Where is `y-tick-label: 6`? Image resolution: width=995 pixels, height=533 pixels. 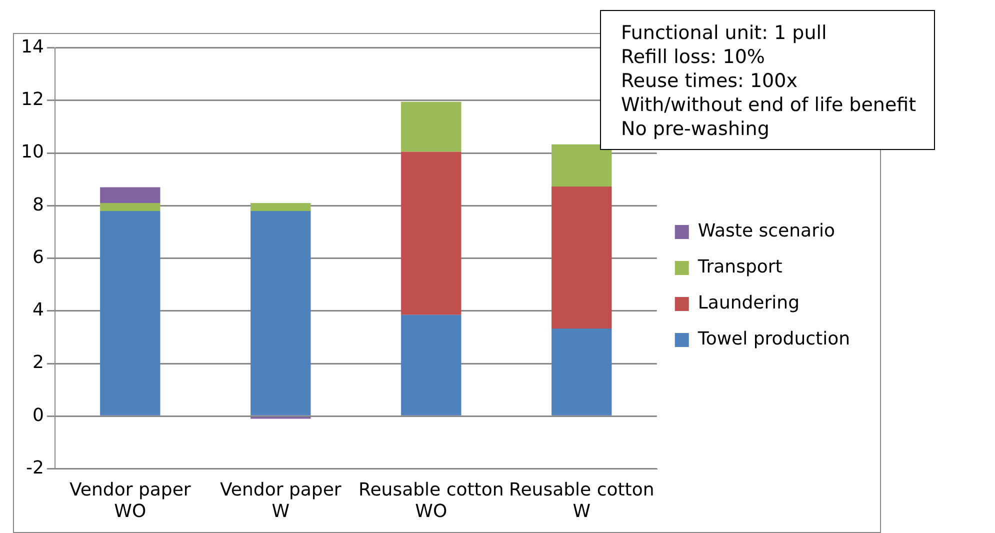 y-tick-label: 6 is located at coordinates (38, 257).